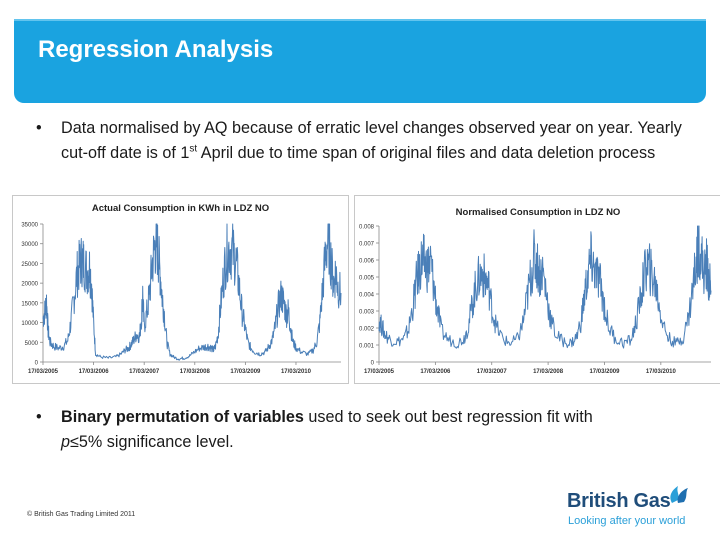 The width and height of the screenshot is (720, 540). I want to click on y-tick-label: 25000, so click(29, 265).